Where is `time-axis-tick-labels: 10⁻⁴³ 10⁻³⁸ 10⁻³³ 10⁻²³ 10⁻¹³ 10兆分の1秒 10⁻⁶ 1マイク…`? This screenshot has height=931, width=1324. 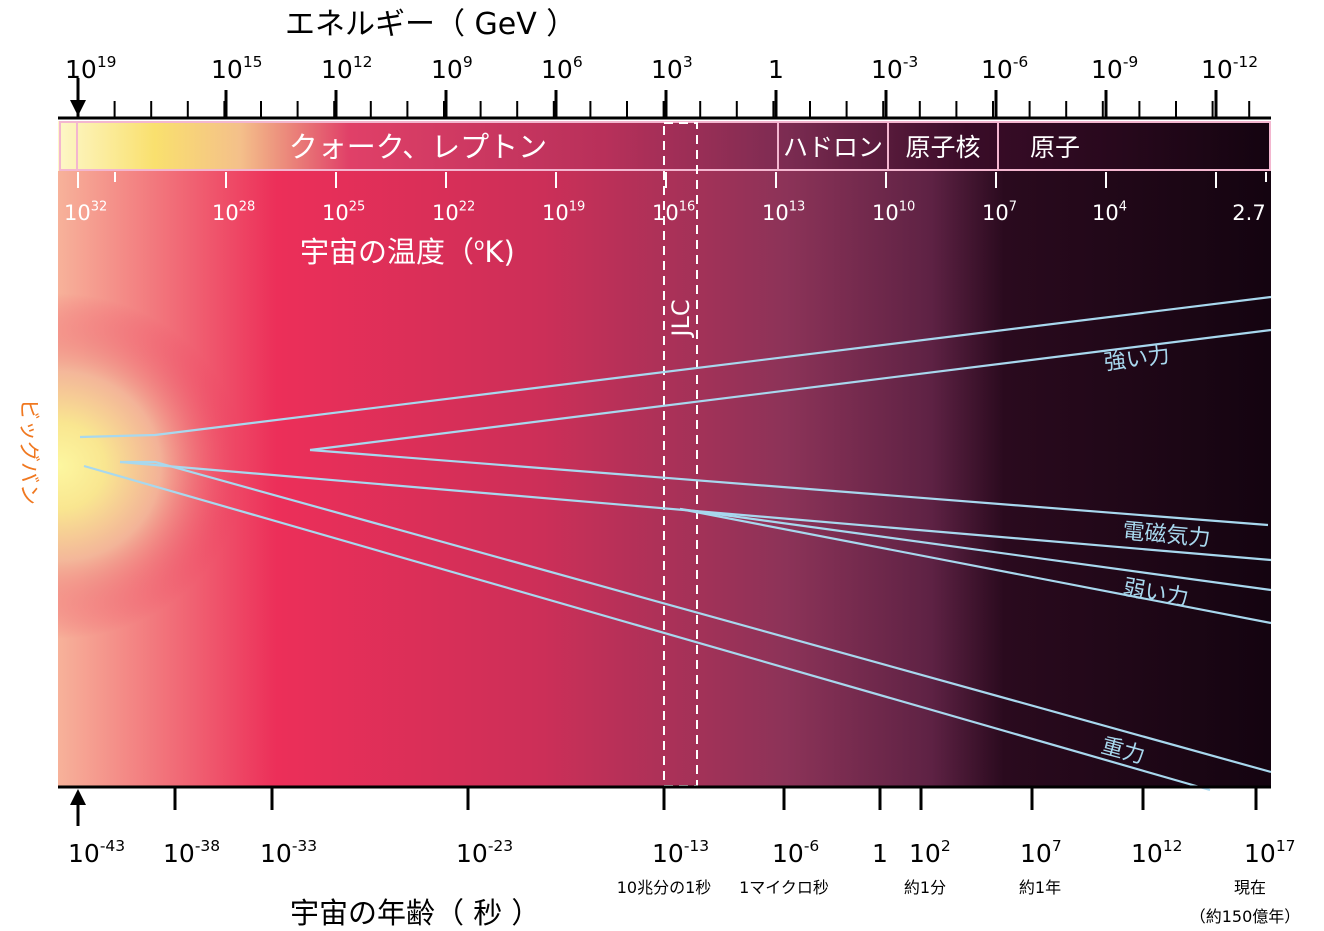 time-axis-tick-labels: 10⁻⁴³ 10⁻³⁸ 10⁻³³ 10⁻²³ 10⁻¹³ 10兆分の1秒 10⁻⁶ 1マイク… is located at coordinates (682, 867).